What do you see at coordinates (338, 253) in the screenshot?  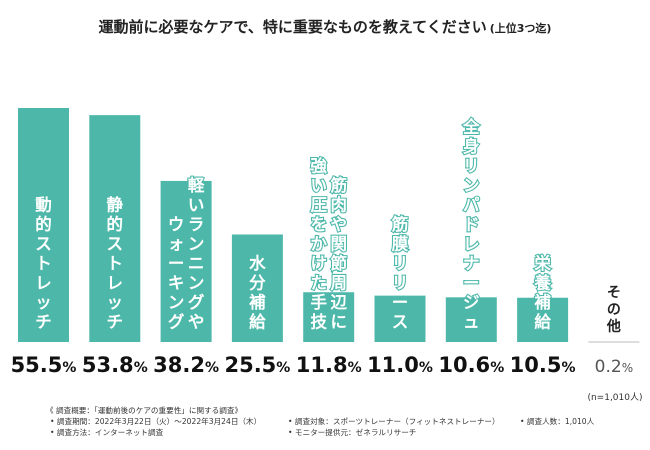 I see `category-label: 筋肉や関節周辺に` at bounding box center [338, 253].